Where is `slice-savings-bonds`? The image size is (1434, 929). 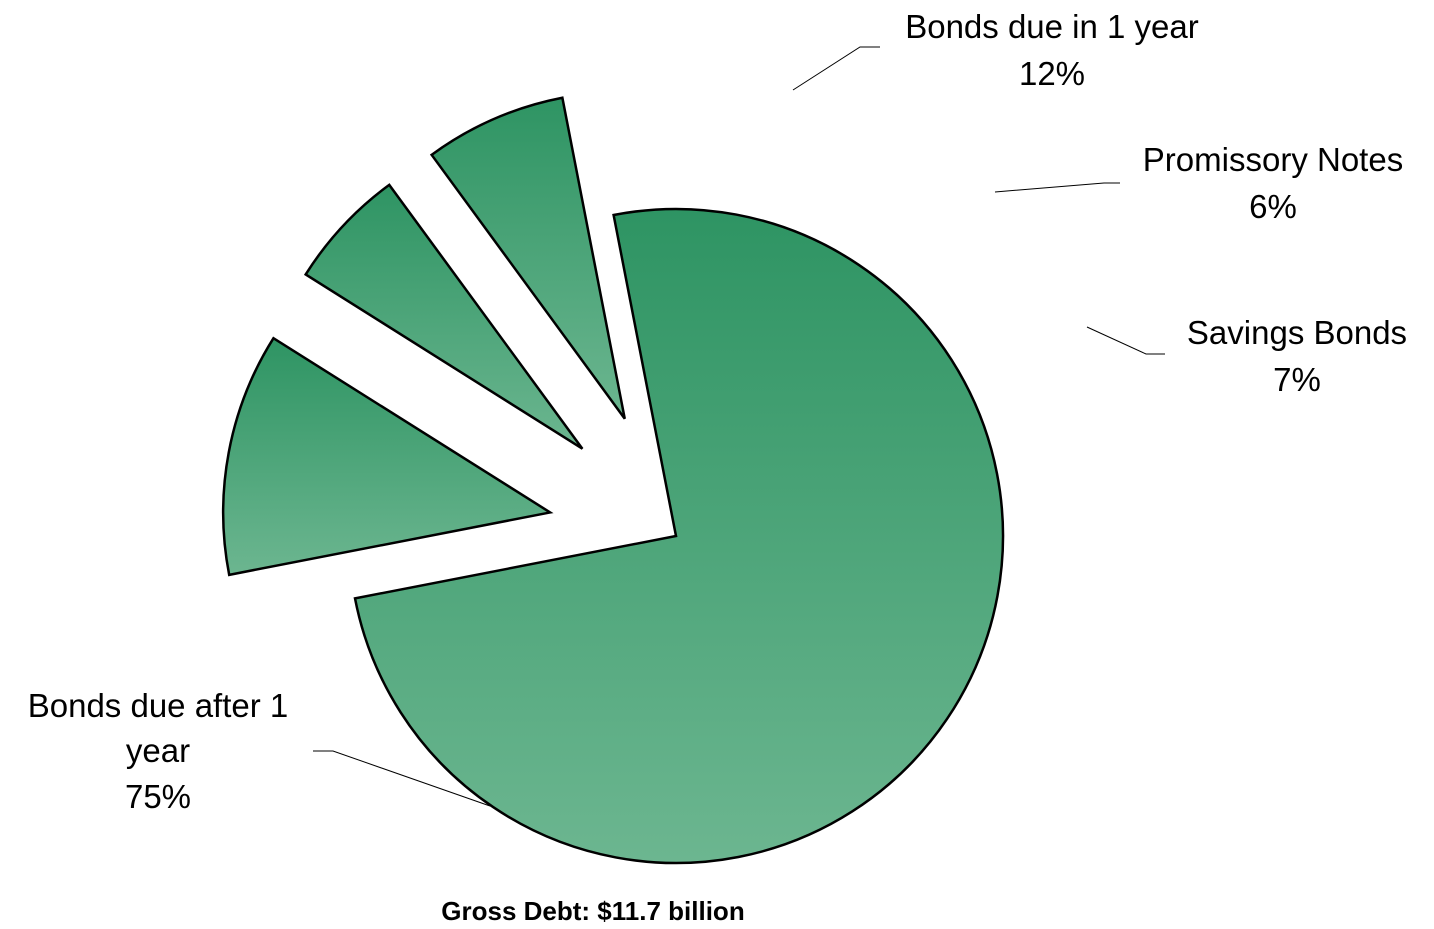
slice-savings-bonds is located at coordinates (527, 258).